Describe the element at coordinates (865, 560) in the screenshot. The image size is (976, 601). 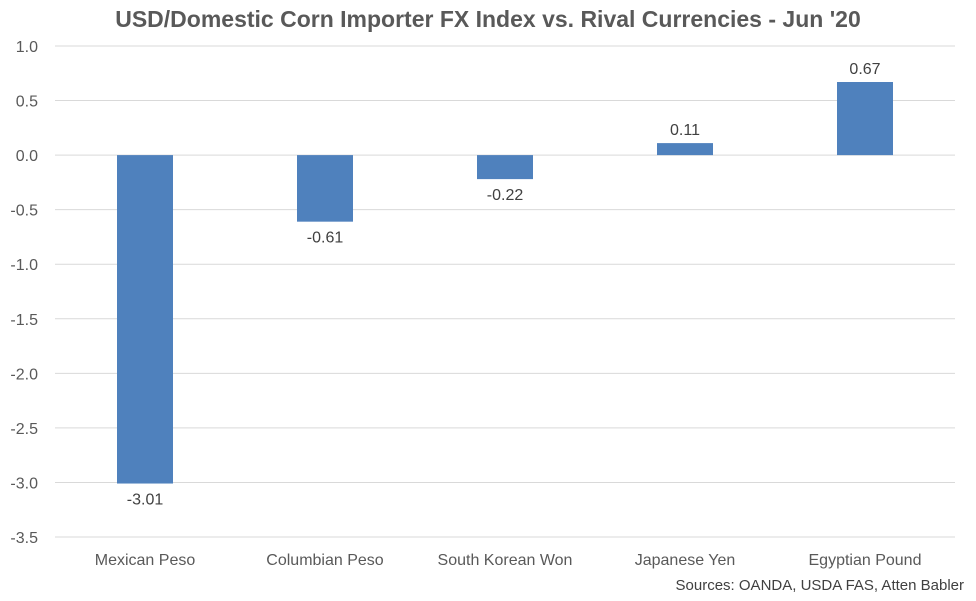
I see `x-tick-label: Egyptian Pound` at that location.